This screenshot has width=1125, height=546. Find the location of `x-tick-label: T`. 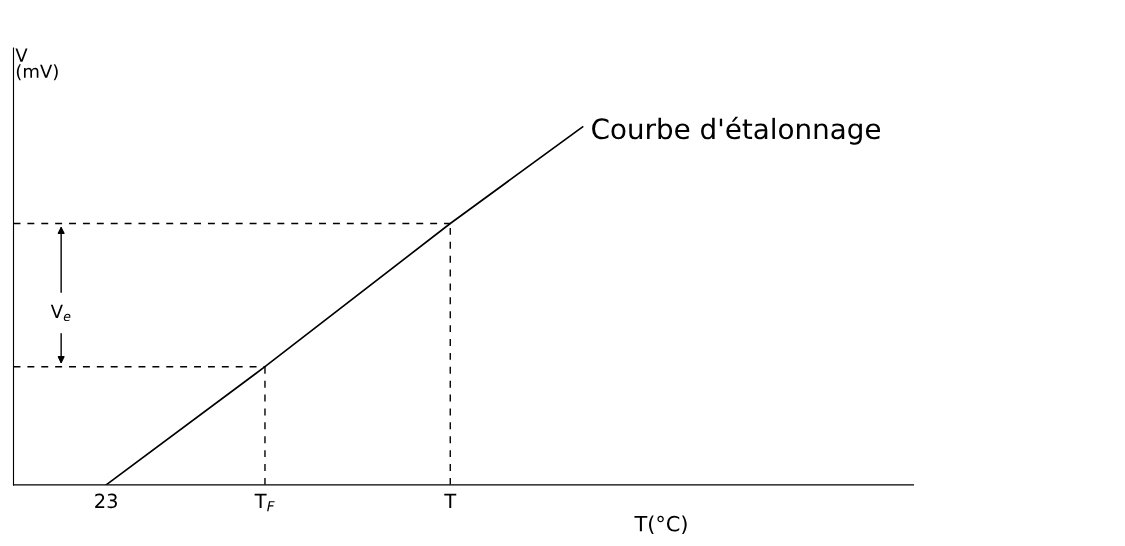

x-tick-label: T is located at coordinates (450, 500).